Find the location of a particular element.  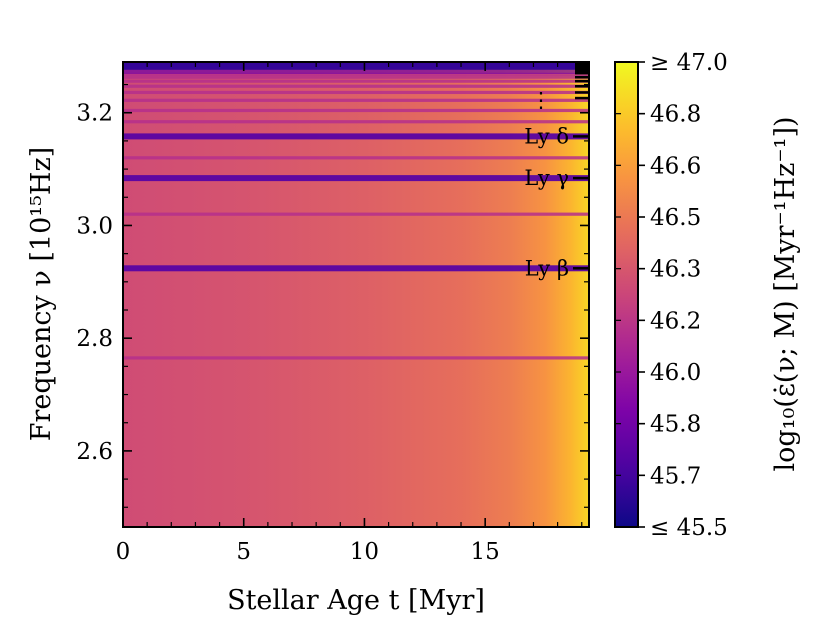

x-axis-title: Stellar Age t [Myr] is located at coordinates (356, 600).